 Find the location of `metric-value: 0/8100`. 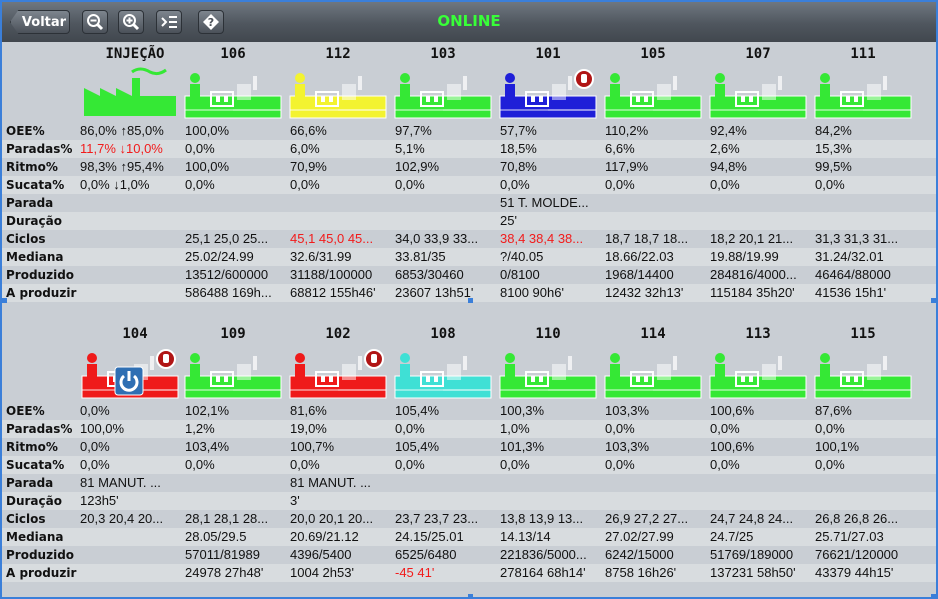

metric-value: 0/8100 is located at coordinates (520, 274).